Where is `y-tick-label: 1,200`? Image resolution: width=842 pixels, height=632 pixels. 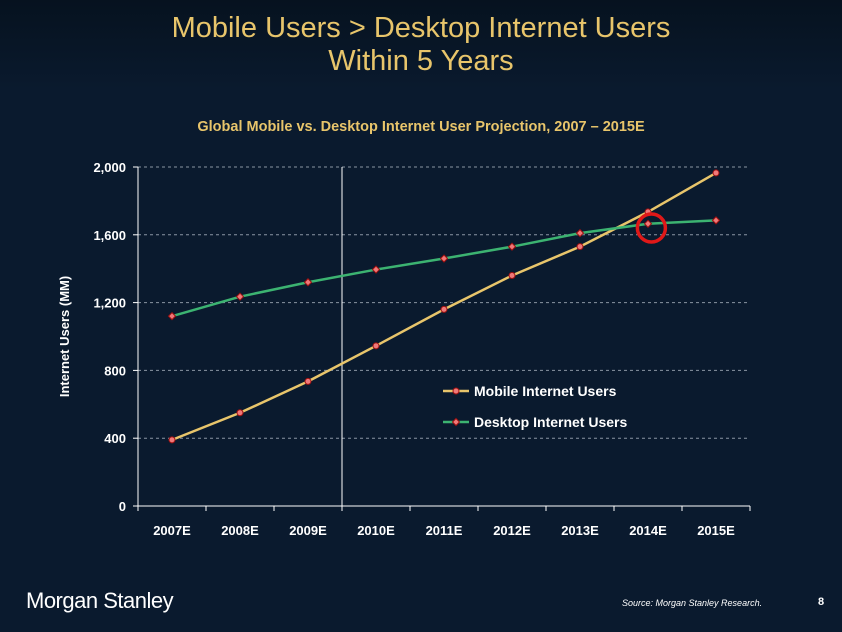 y-tick-label: 1,200 is located at coordinates (109, 303).